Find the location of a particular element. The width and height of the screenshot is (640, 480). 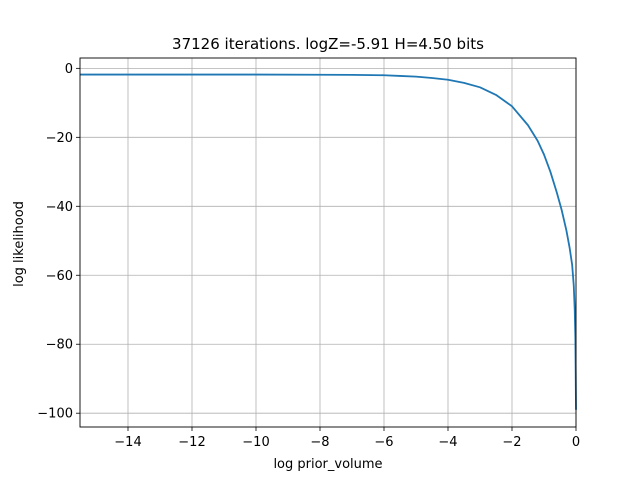

x-tick-label: −4 is located at coordinates (447, 442).